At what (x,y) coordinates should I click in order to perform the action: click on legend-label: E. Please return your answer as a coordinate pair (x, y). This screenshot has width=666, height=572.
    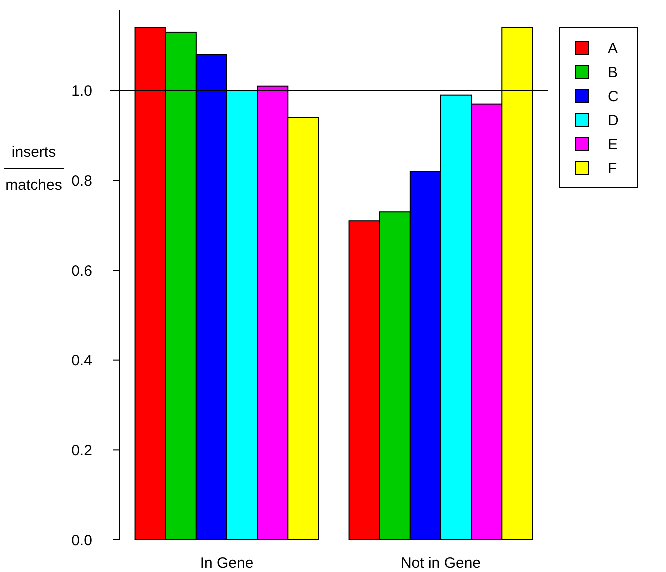
    Looking at the image, I should click on (613, 145).